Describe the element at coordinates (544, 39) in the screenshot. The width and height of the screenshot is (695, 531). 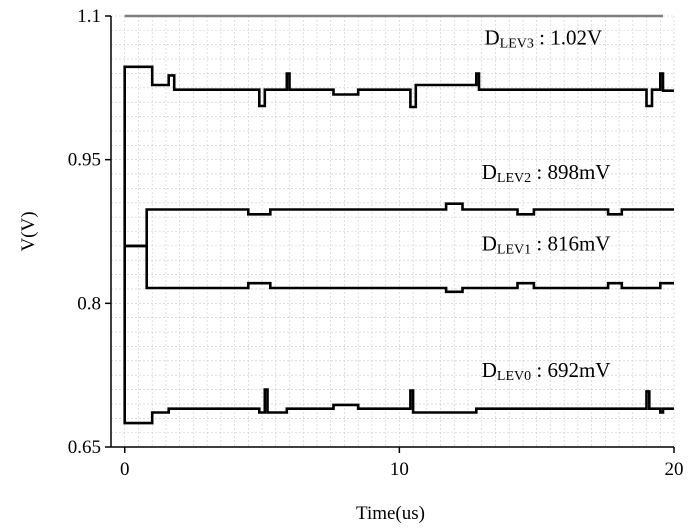
I see `annotation-dlev3: DLEV3 : 1.02V` at that location.